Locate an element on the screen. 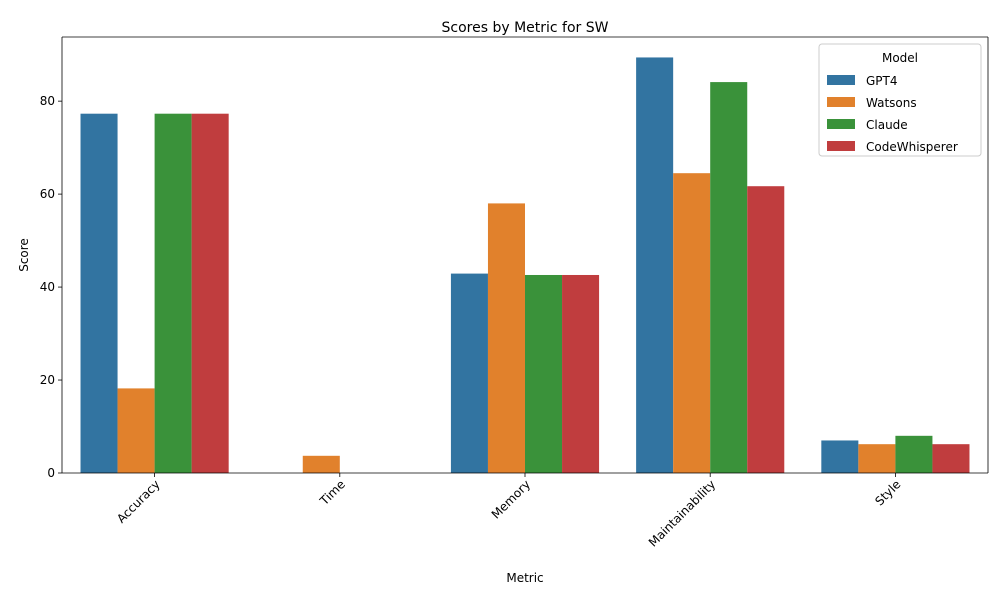 Image resolution: width=1000 pixels, height=600 pixels. y-tick-label: 0 is located at coordinates (51, 473).